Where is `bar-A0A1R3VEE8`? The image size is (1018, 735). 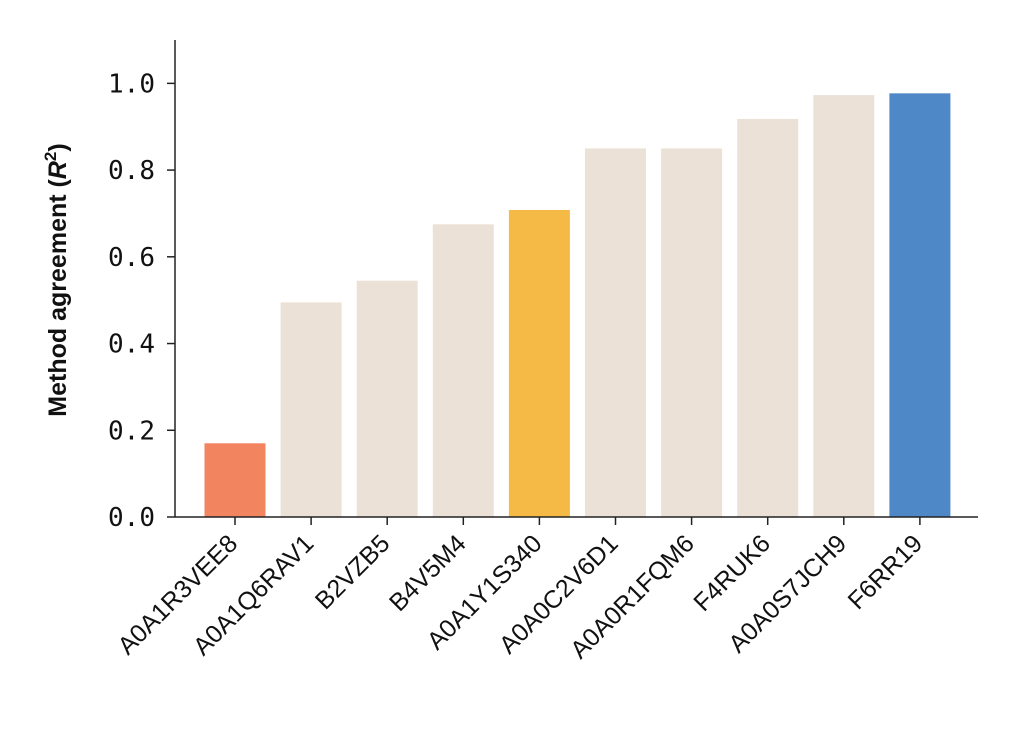 bar-A0A1R3VEE8 is located at coordinates (235, 480).